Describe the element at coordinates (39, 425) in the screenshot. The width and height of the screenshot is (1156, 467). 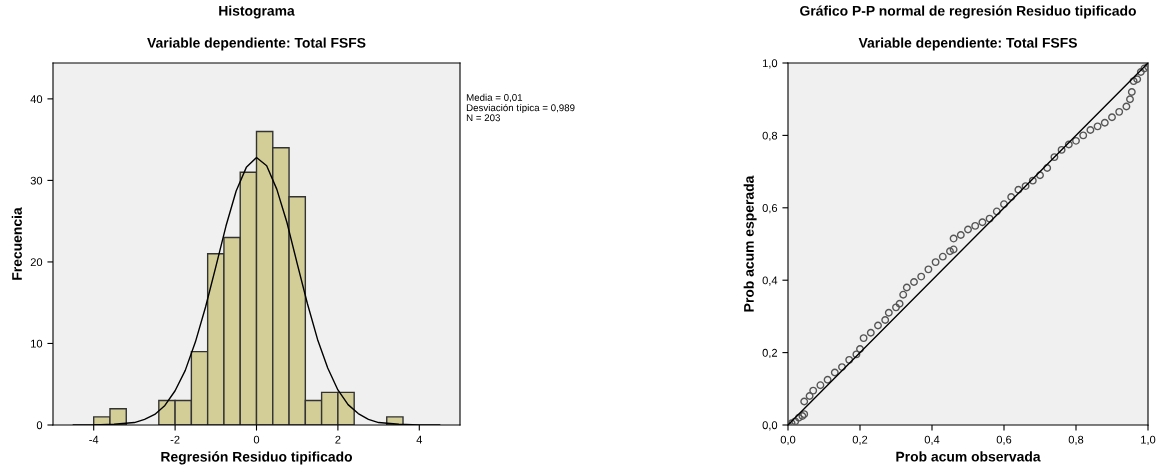
I see `y-tick-label: 0` at that location.